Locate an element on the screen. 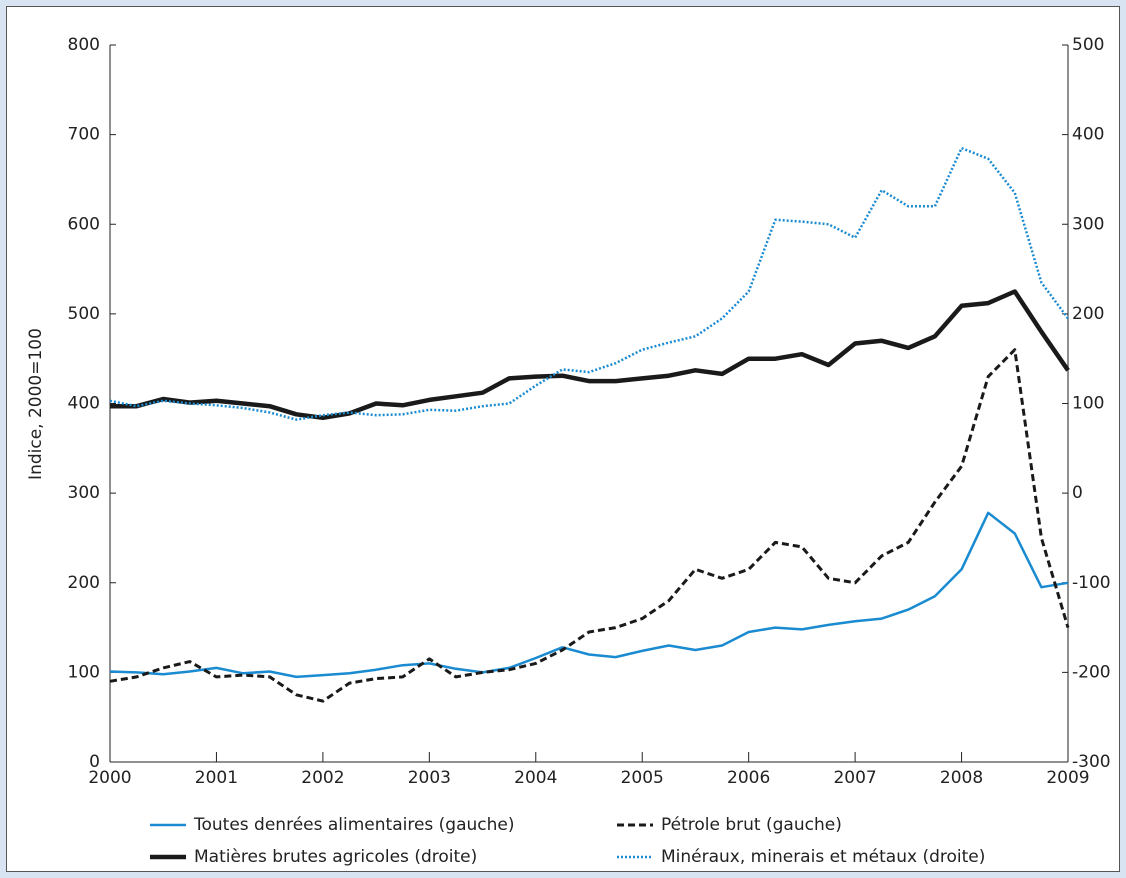 The height and width of the screenshot is (878, 1126). x-tick-label: 2002 is located at coordinates (322, 778).